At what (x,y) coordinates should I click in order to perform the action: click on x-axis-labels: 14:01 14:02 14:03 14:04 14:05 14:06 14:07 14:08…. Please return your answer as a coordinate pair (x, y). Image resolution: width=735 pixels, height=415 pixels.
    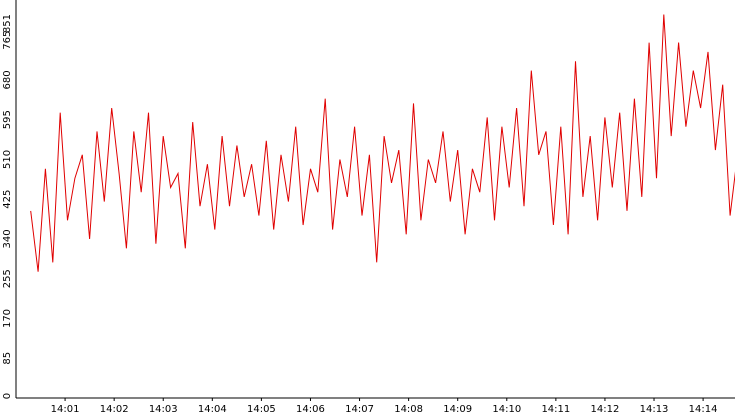
    Looking at the image, I should click on (384, 409).